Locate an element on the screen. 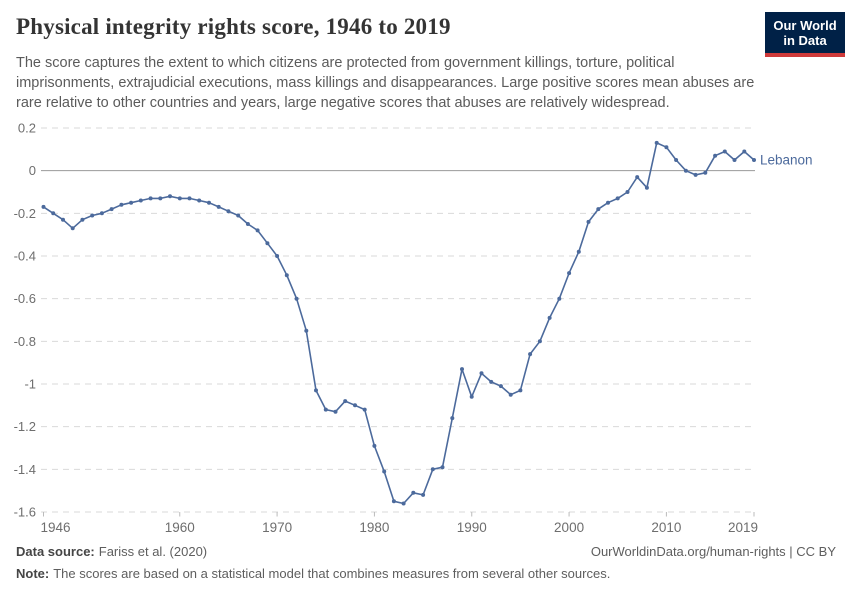  data-source-value: Fariss et al. (2020) is located at coordinates (153, 551).